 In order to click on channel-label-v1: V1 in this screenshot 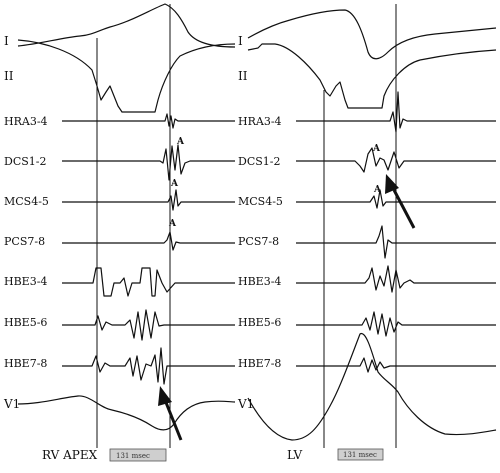, I will do `click(11, 404)`.